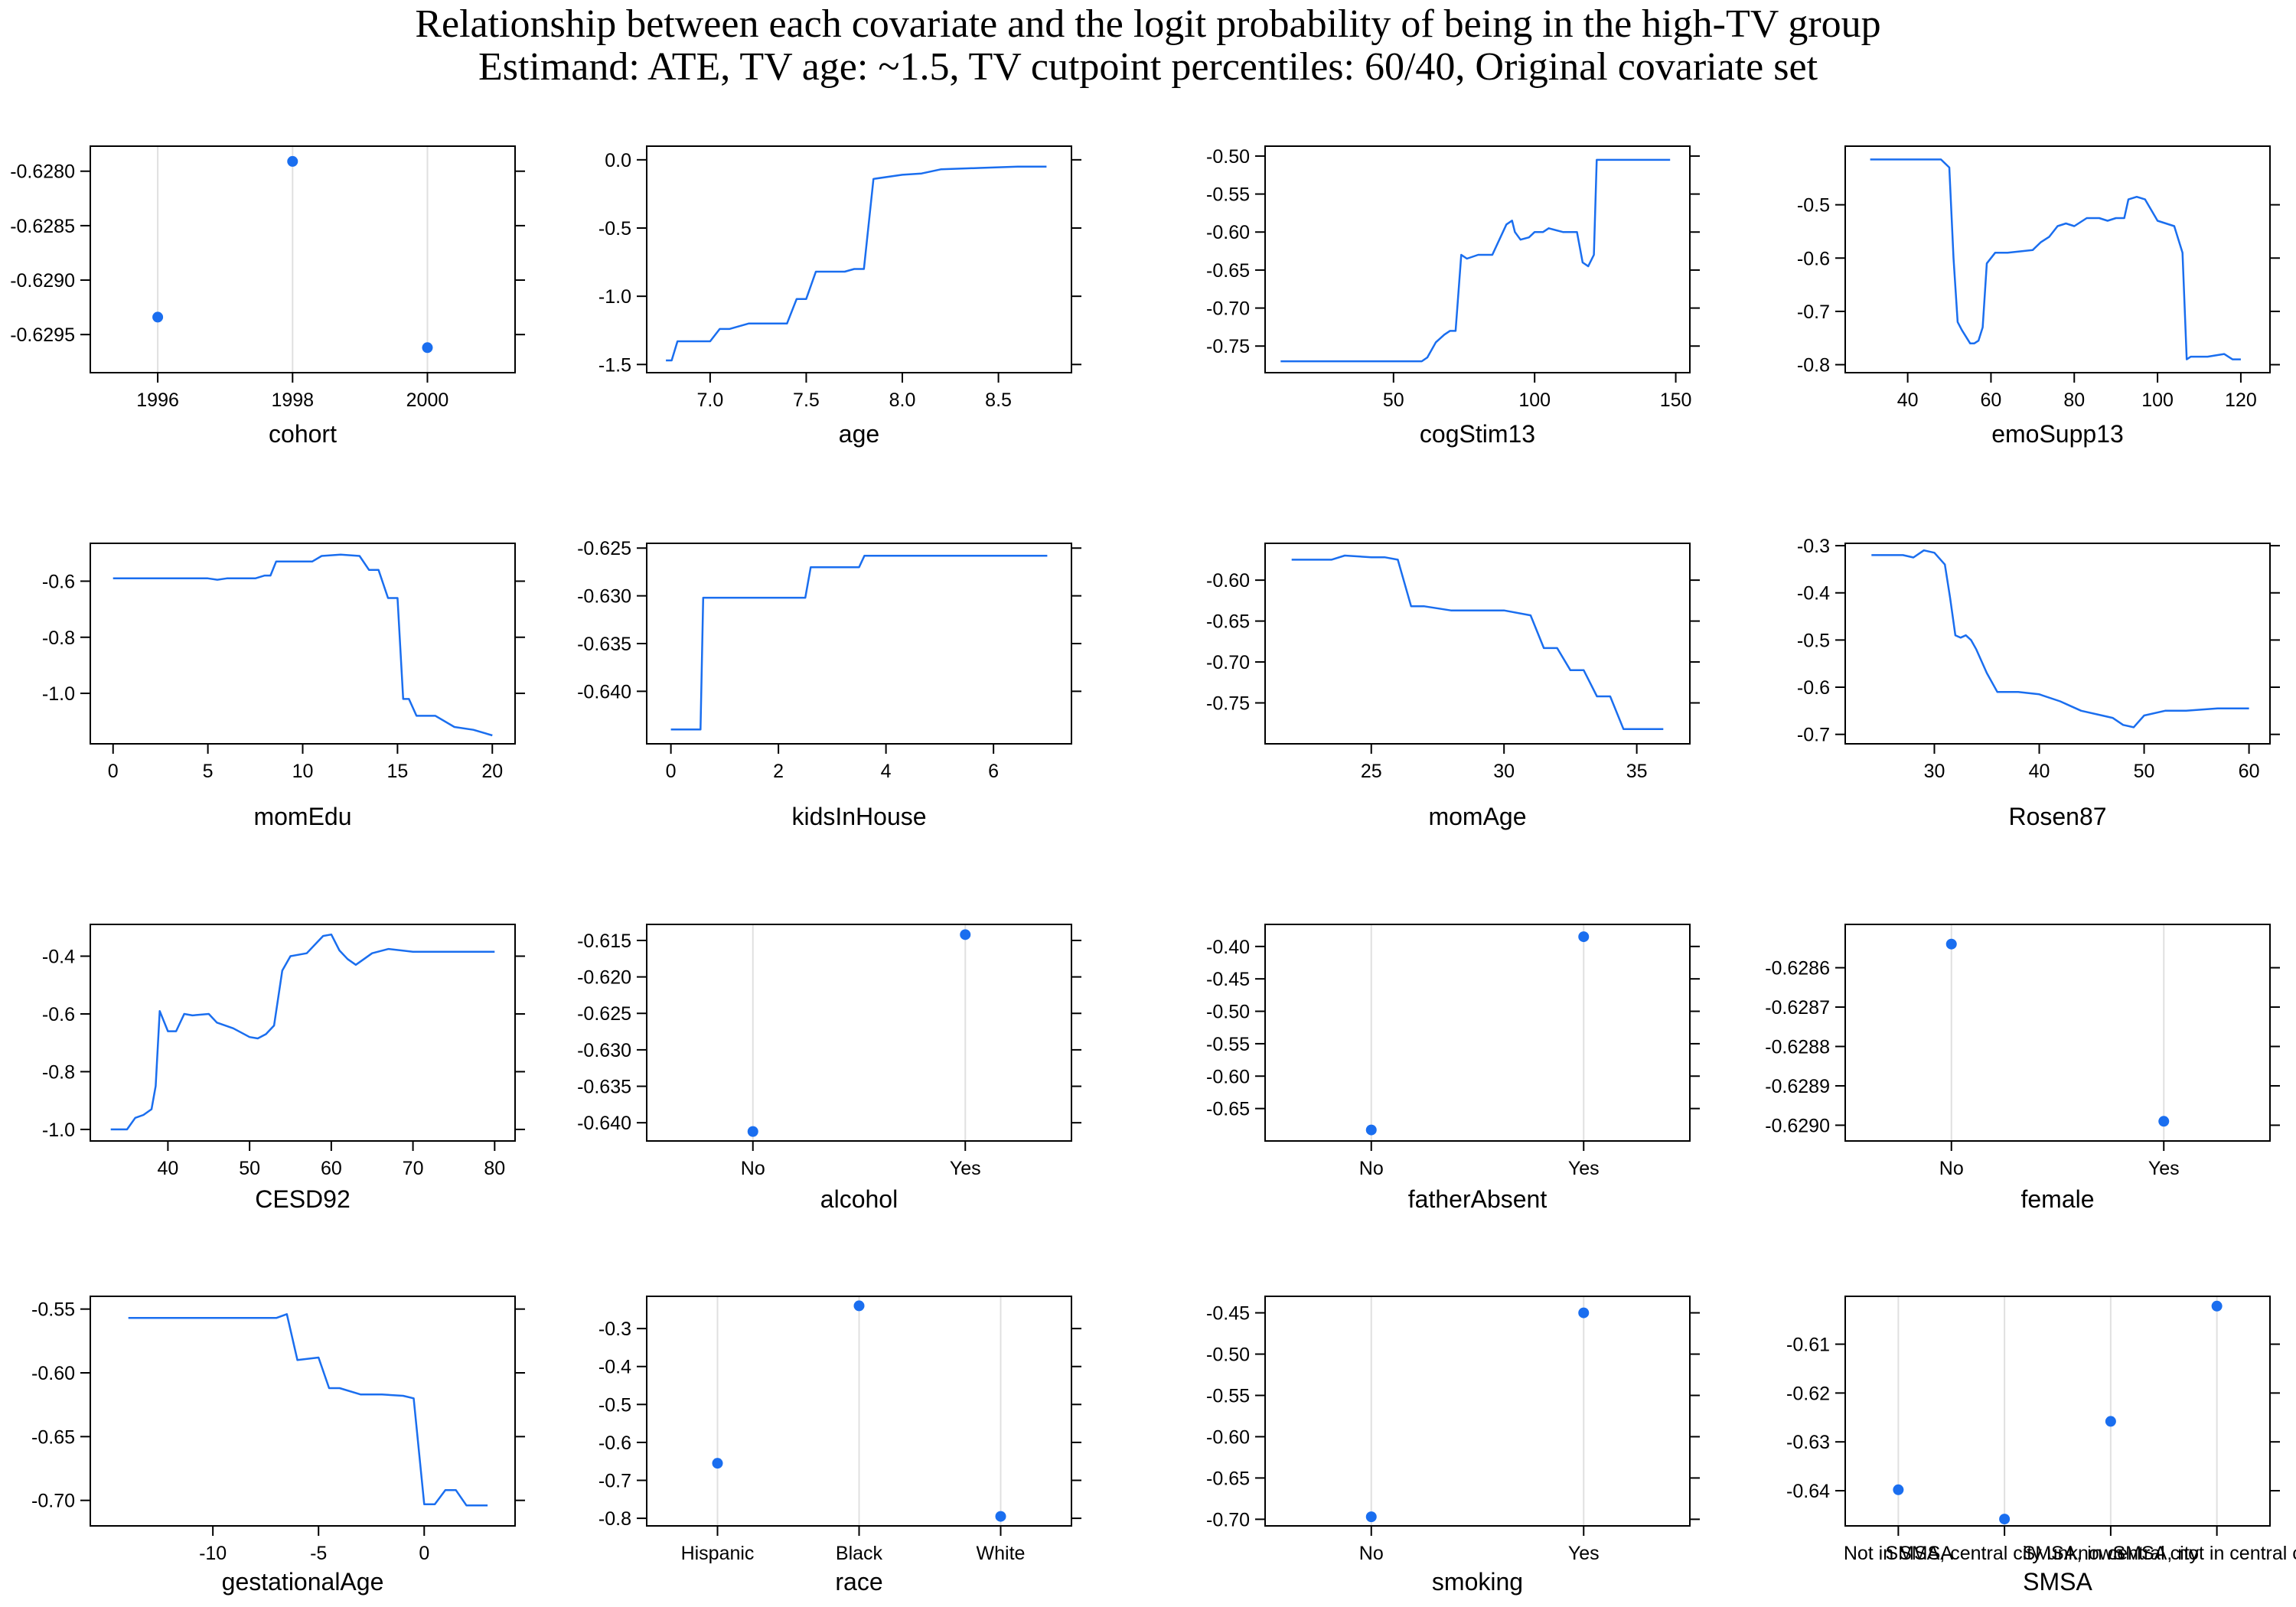  Describe the element at coordinates (303, 1582) in the screenshot. I see `x-axis-title: gestationalAge` at that location.